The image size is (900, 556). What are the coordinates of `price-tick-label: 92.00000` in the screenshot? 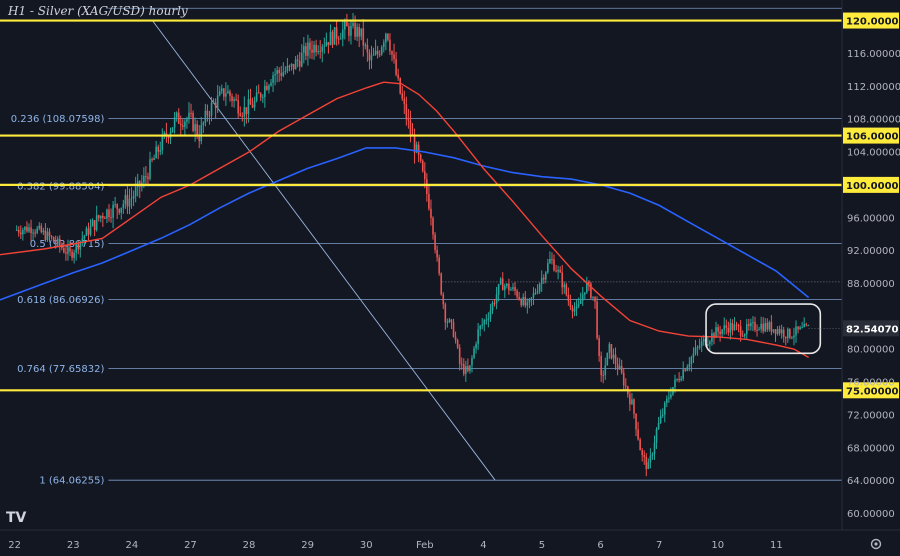 It's located at (871, 251).